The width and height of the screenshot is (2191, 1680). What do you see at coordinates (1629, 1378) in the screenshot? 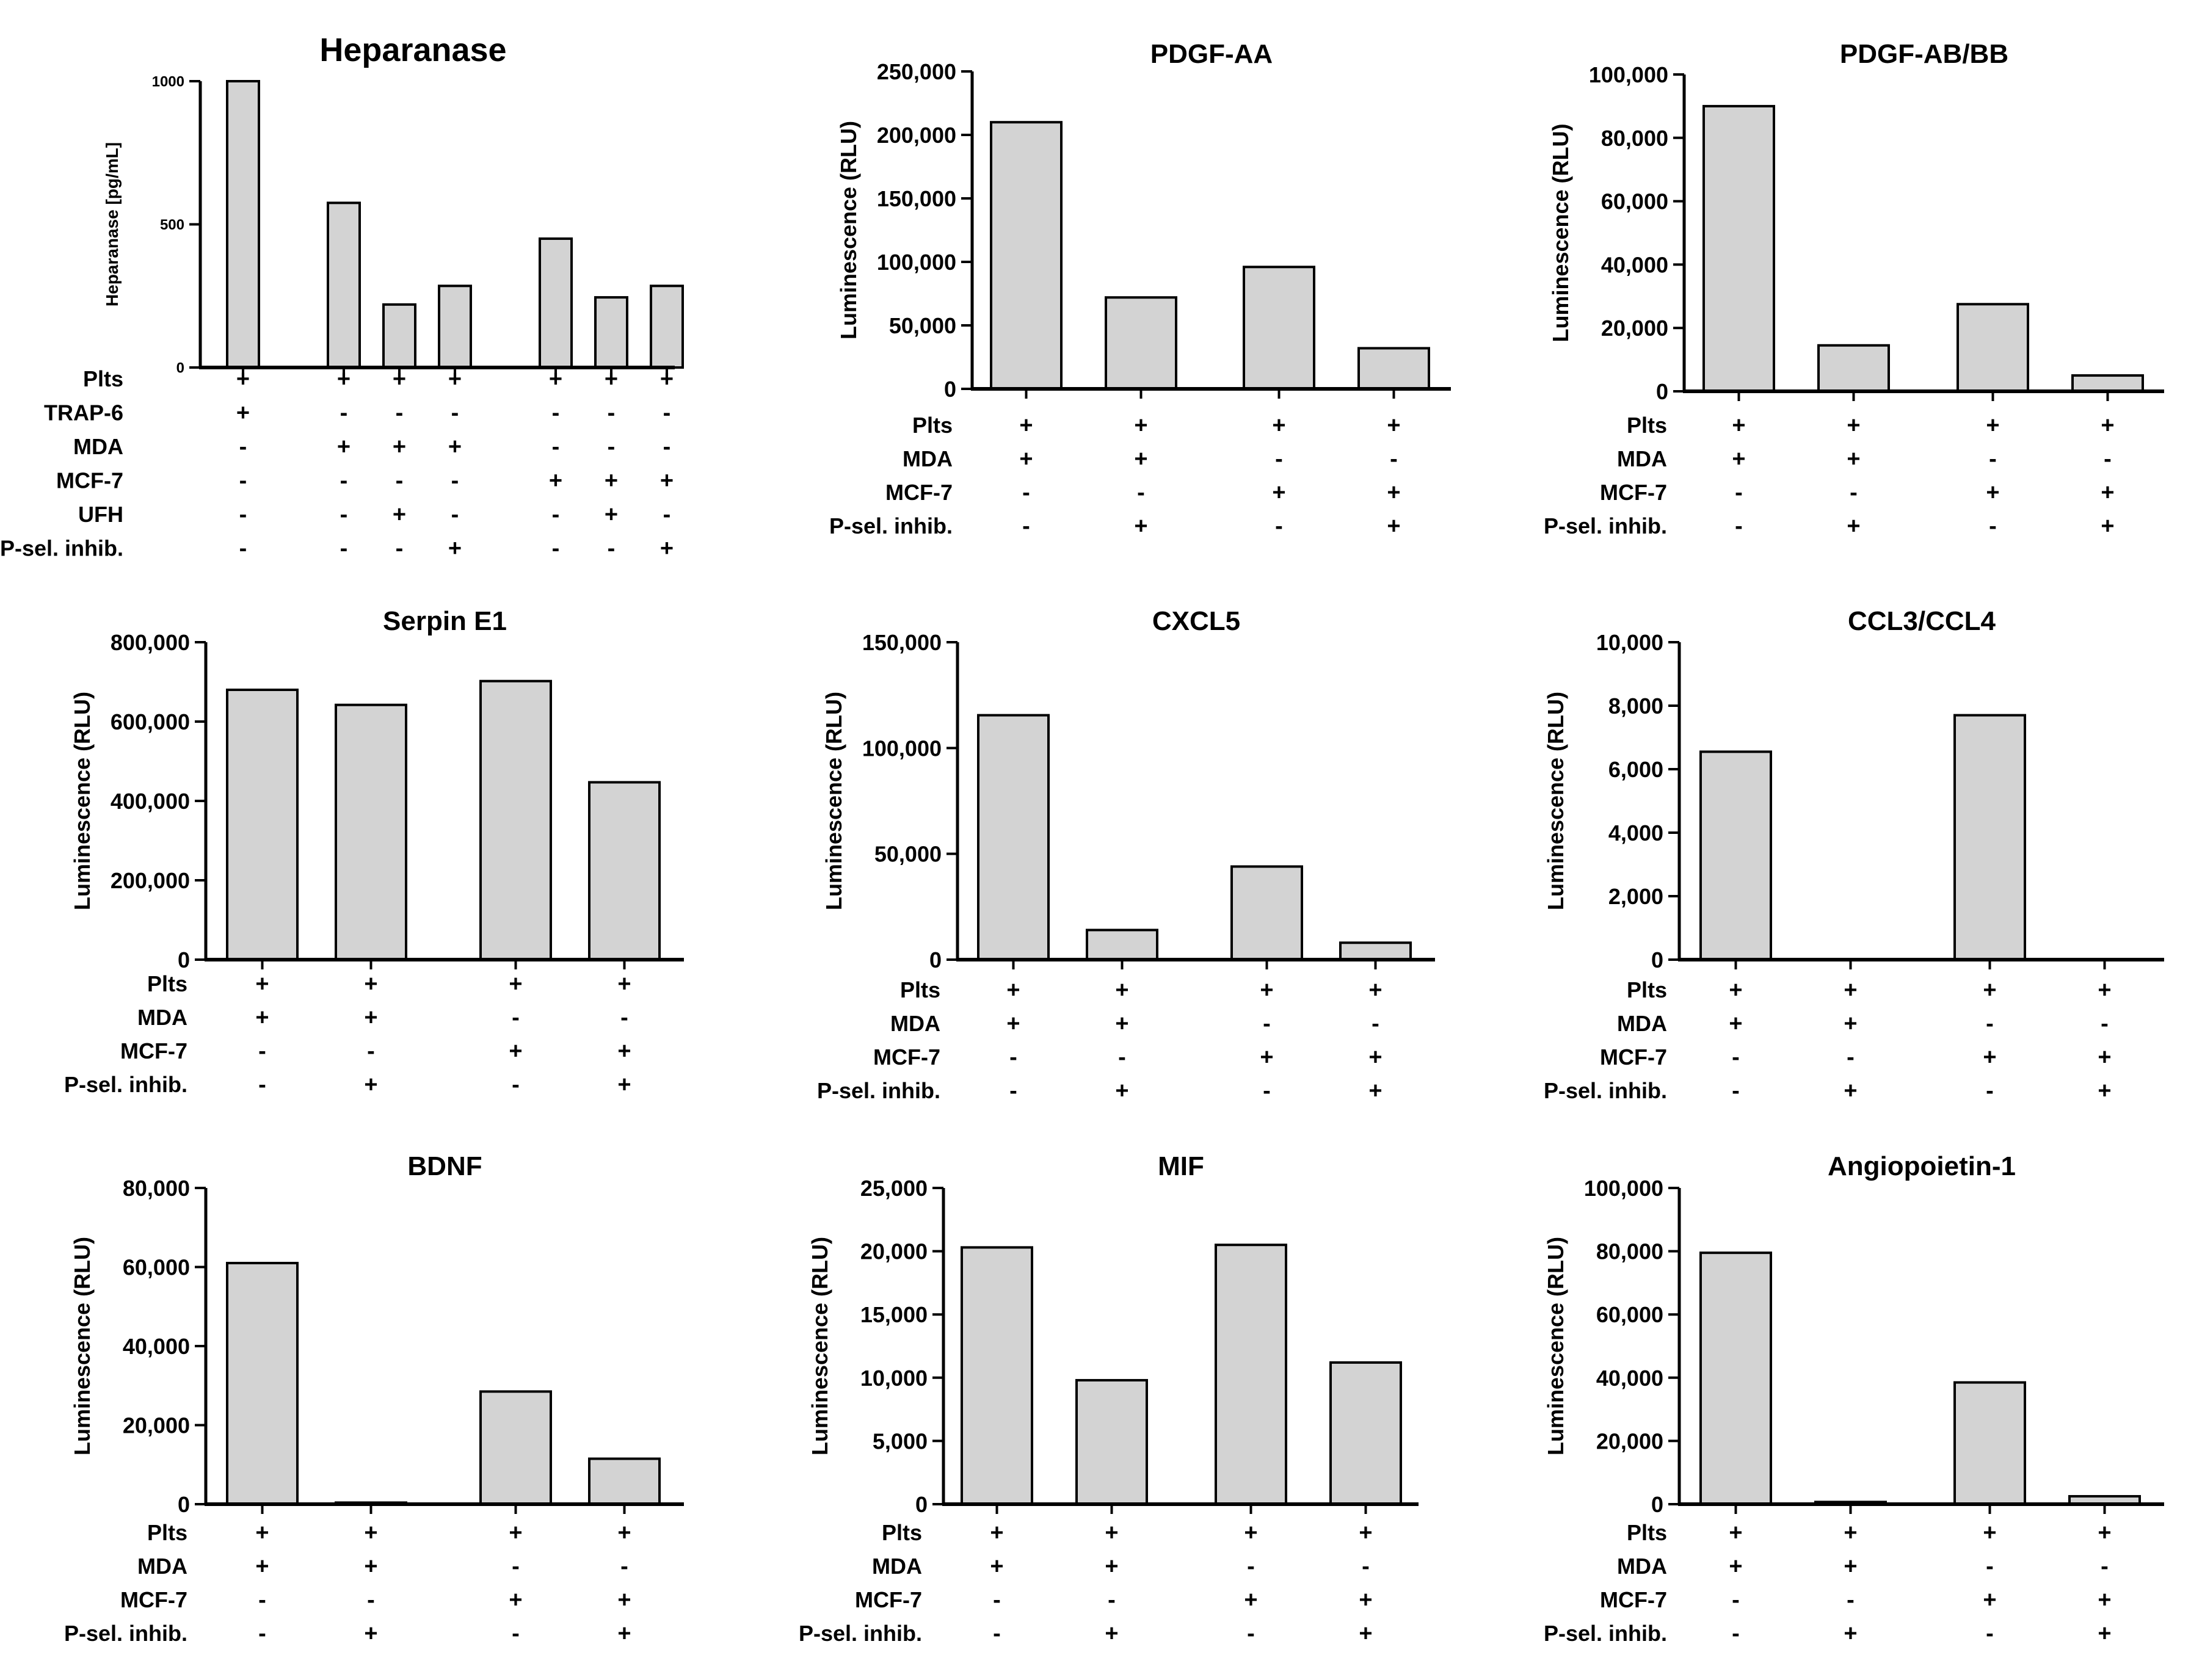
I see `y-tick-label: 40,000` at bounding box center [1629, 1378].